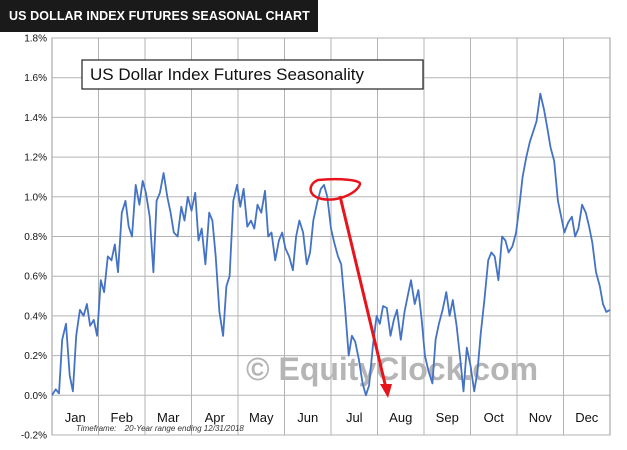 The width and height of the screenshot is (627, 450). I want to click on x-tick-label: Jul, so click(354, 417).